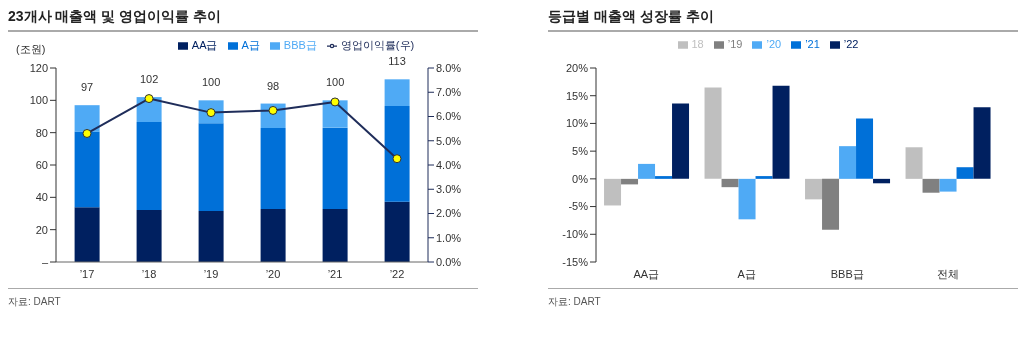 The width and height of the screenshot is (1027, 355). Describe the element at coordinates (580, 178) in the screenshot. I see `y-tick-label: 0%` at that location.